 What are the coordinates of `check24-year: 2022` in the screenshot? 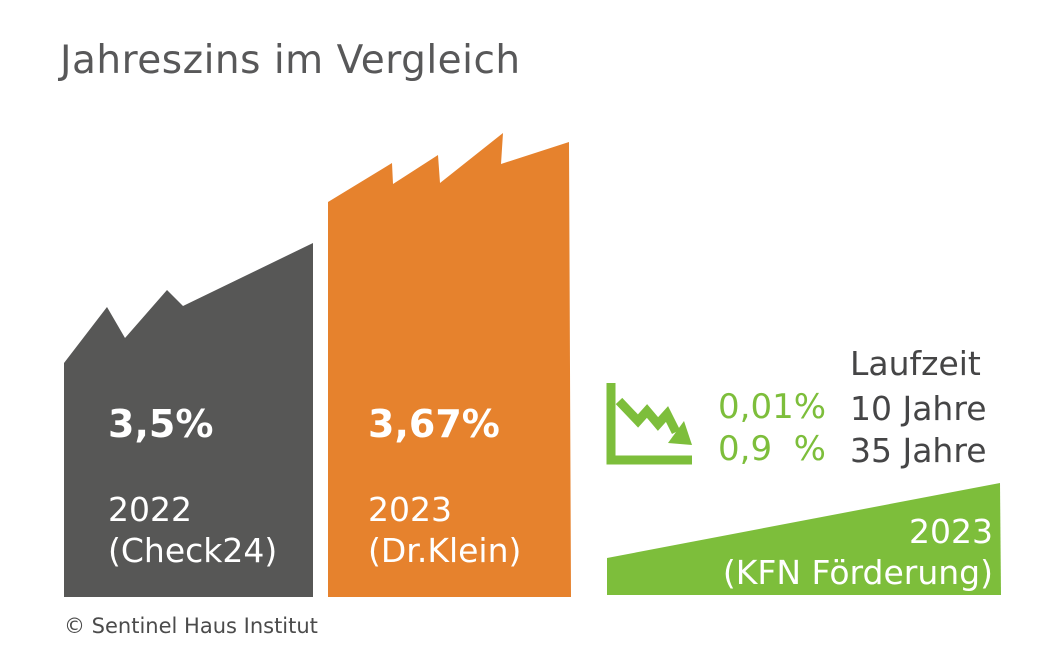 It's located at (150, 509).